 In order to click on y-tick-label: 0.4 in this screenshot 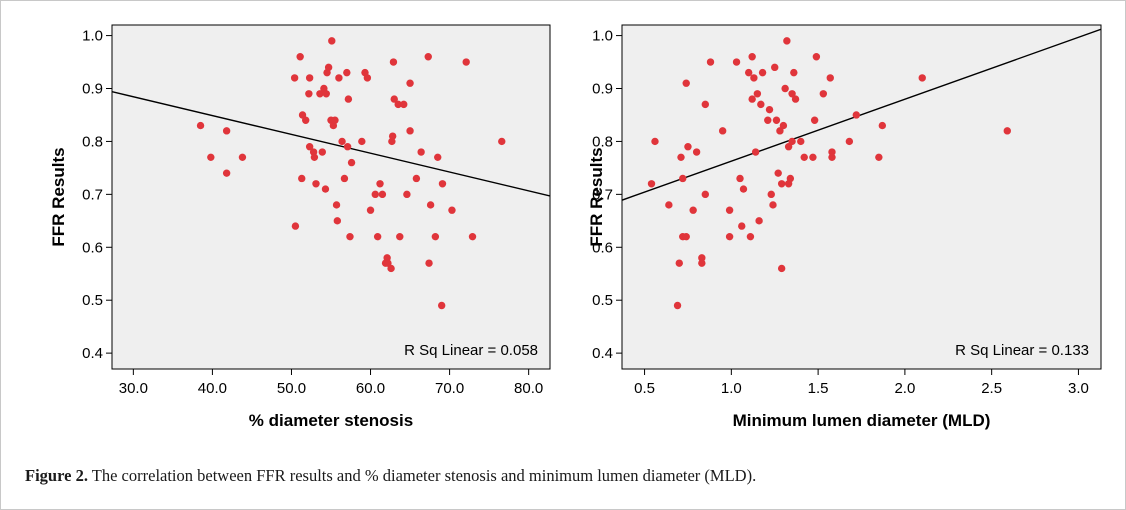, I will do `click(92, 353)`.